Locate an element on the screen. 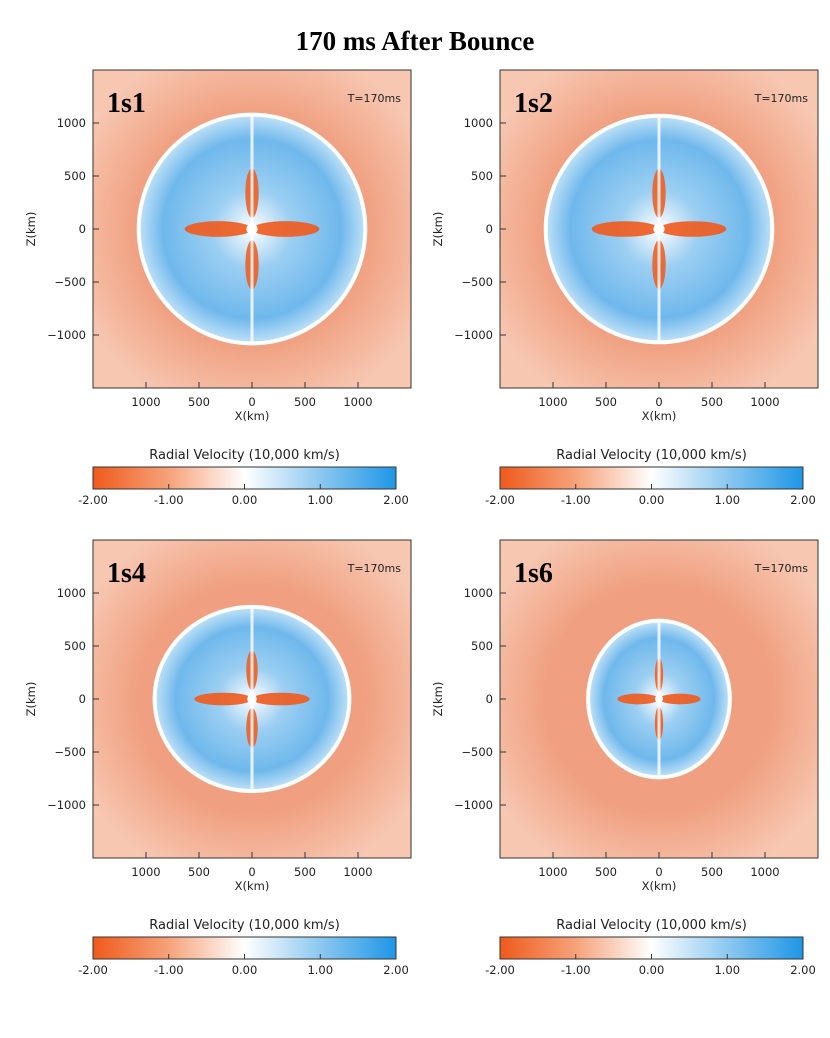 Image resolution: width=830 pixels, height=1038 pixels. panel-label: 1s2 is located at coordinates (533, 103).